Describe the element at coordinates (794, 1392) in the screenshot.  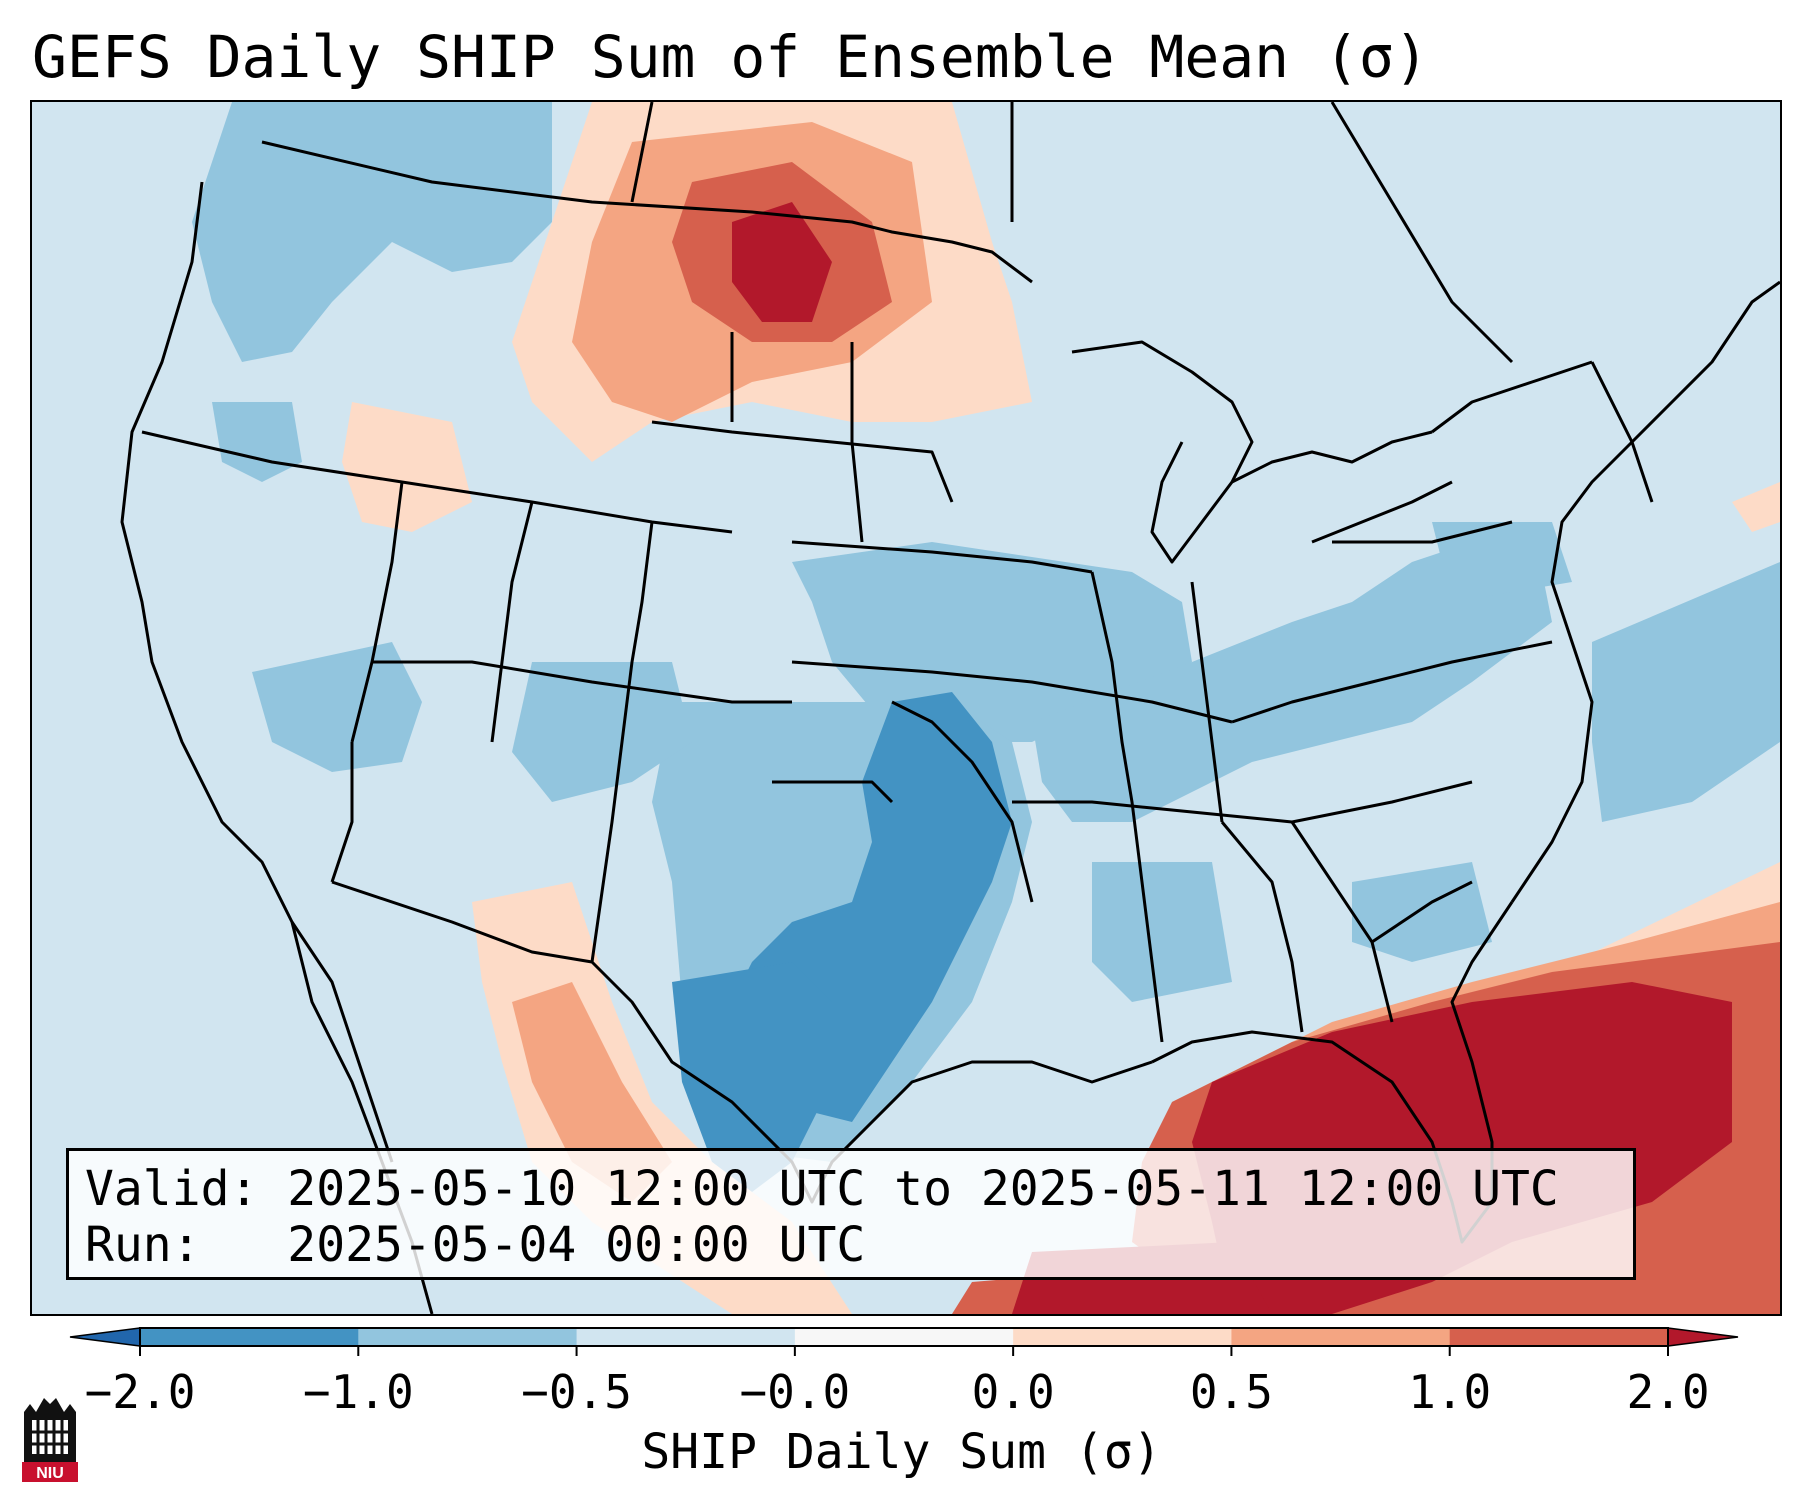
I see `colorbar-tick-label: −0.0` at that location.